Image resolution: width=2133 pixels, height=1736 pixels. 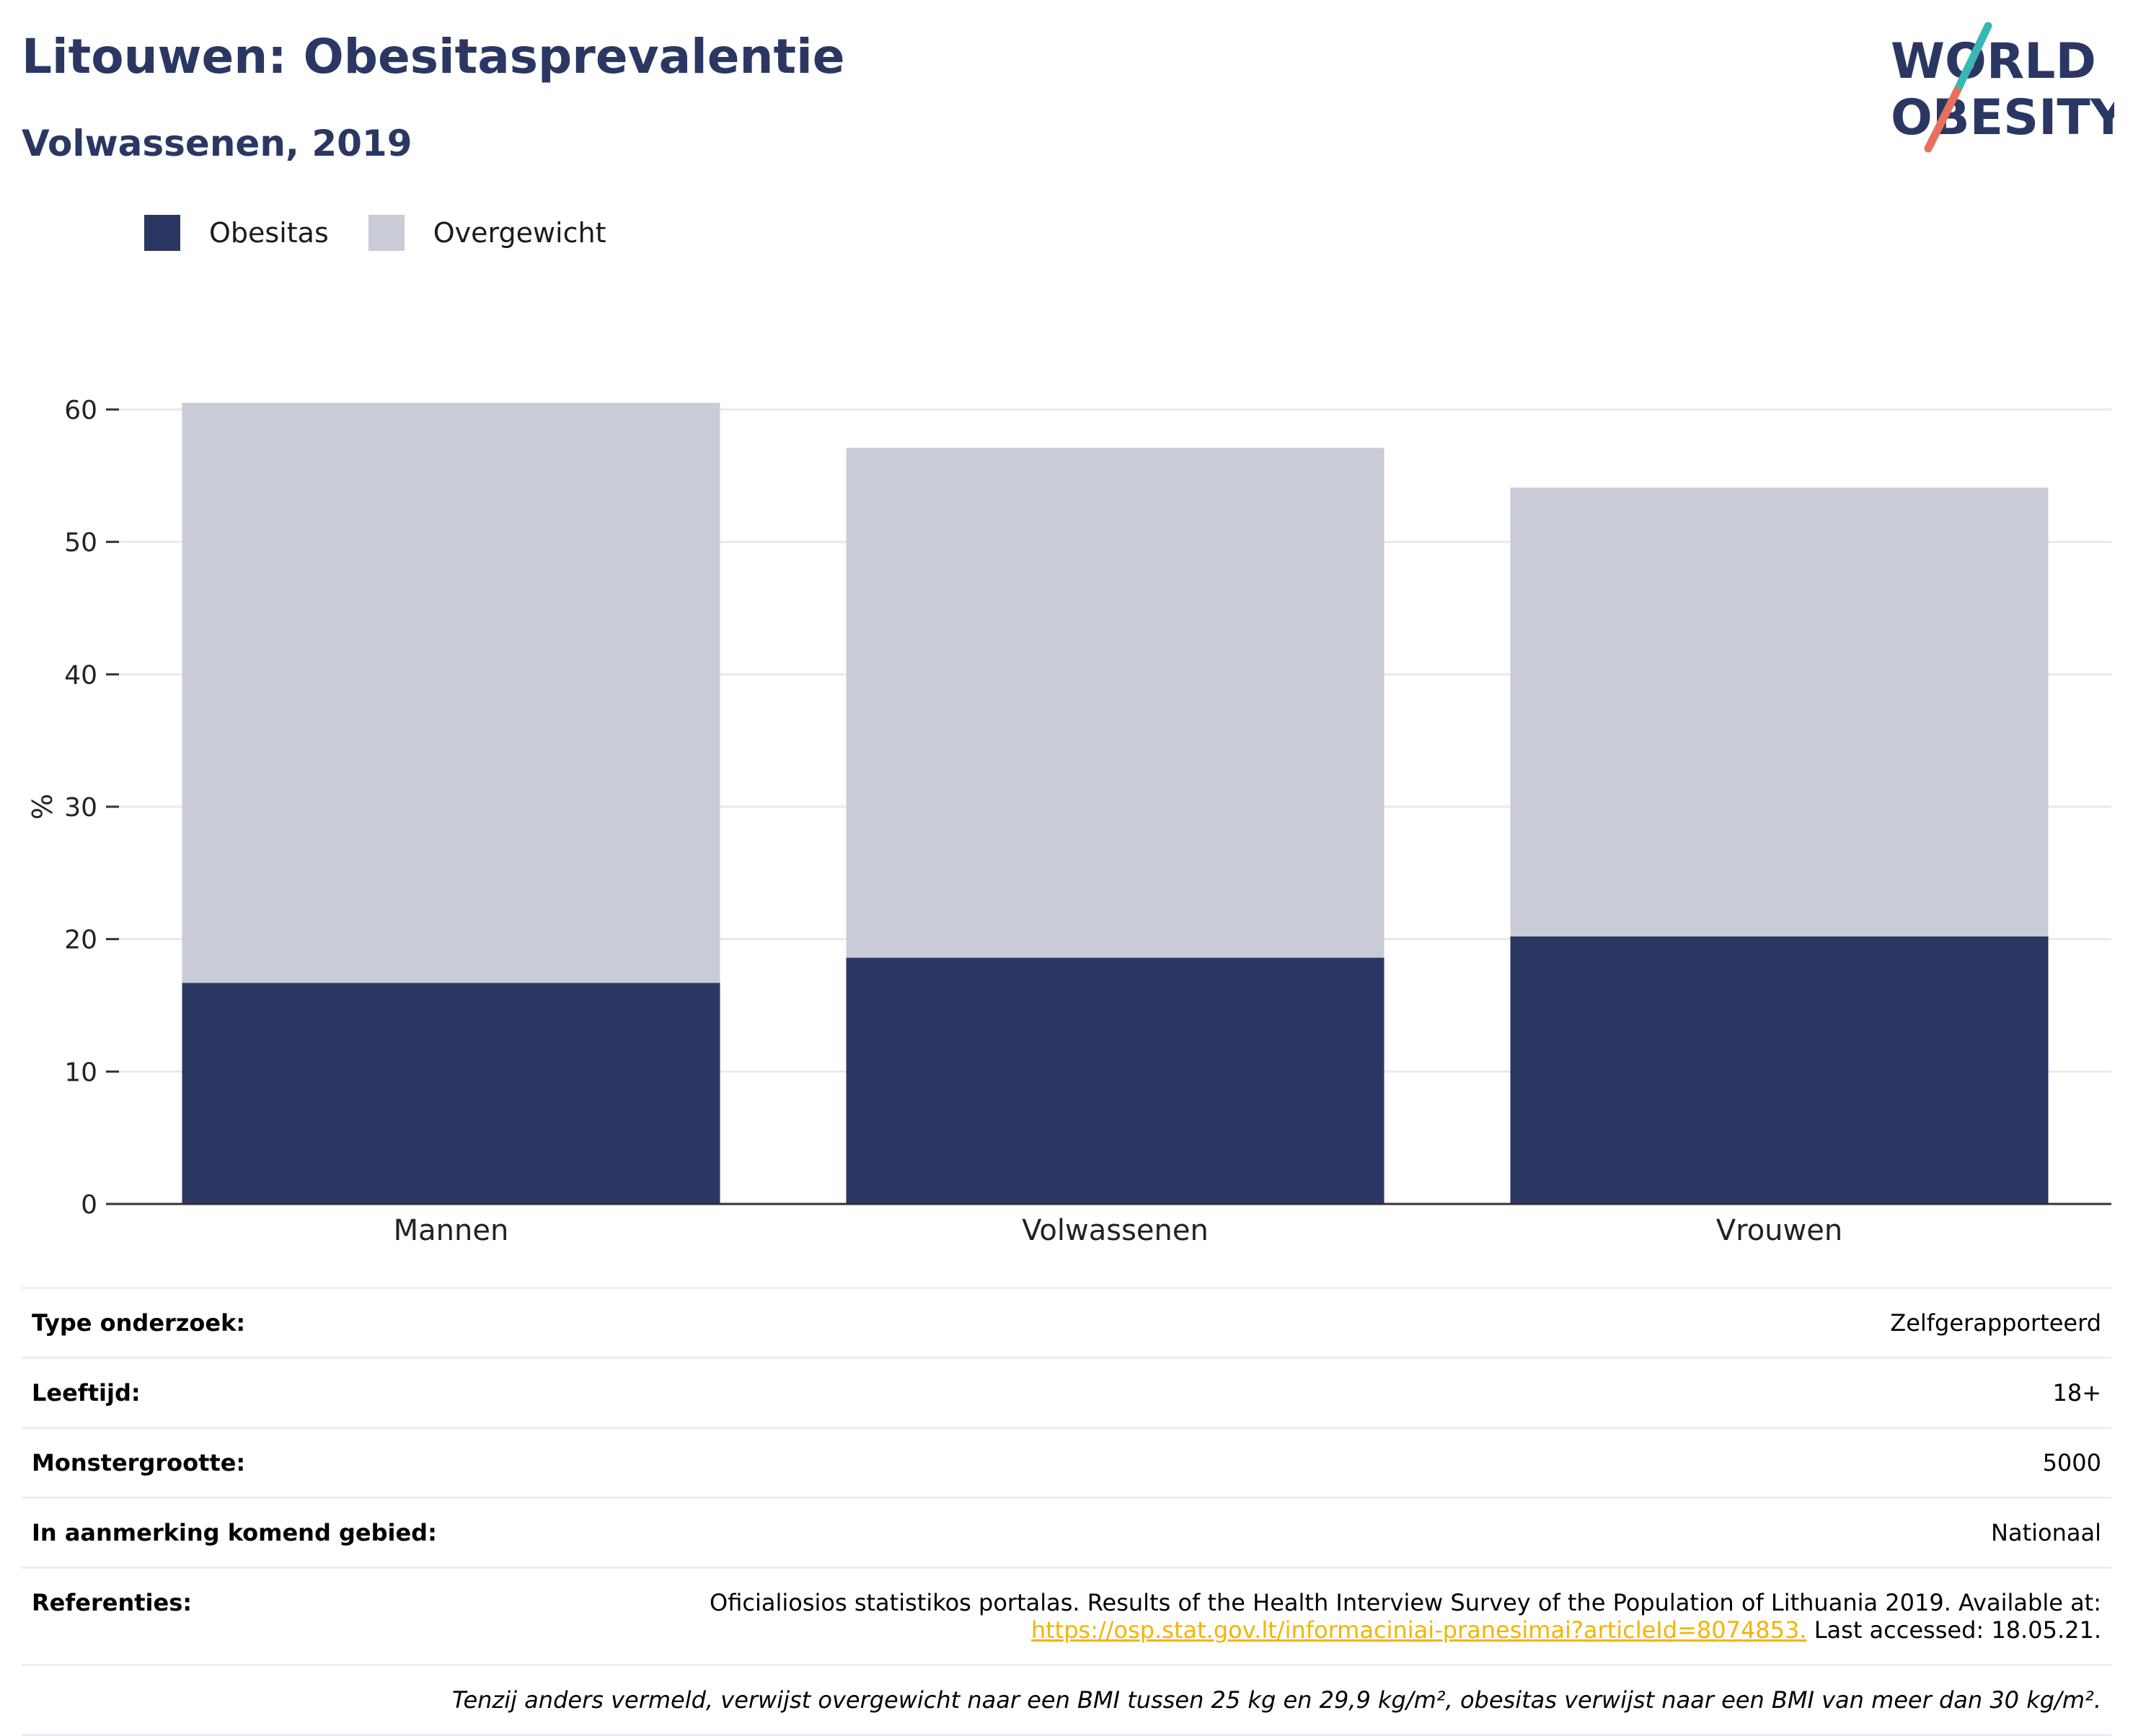 I want to click on svg-text: WORLD, so click(x=1994, y=61).